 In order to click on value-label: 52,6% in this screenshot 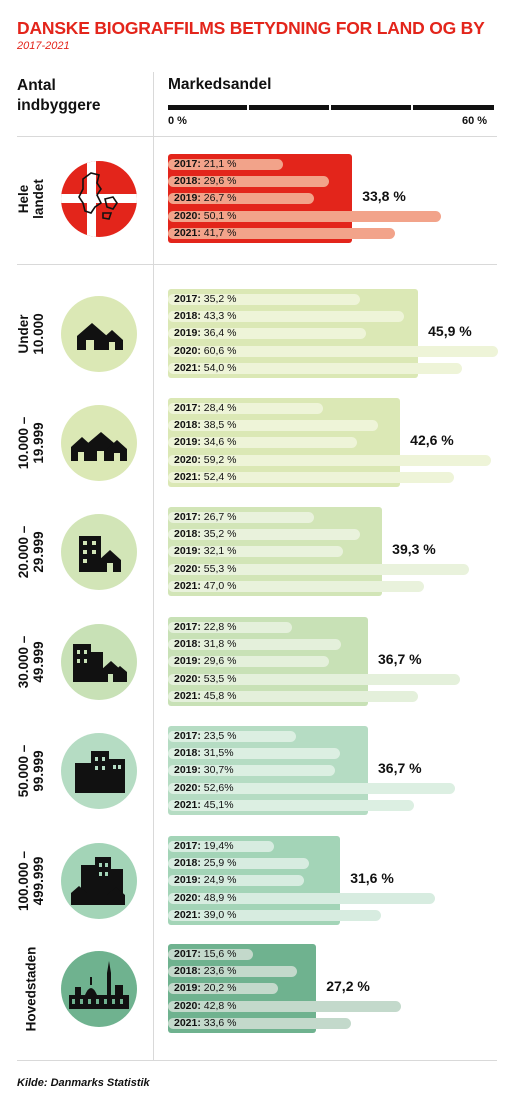, I will do `click(217, 787)`.